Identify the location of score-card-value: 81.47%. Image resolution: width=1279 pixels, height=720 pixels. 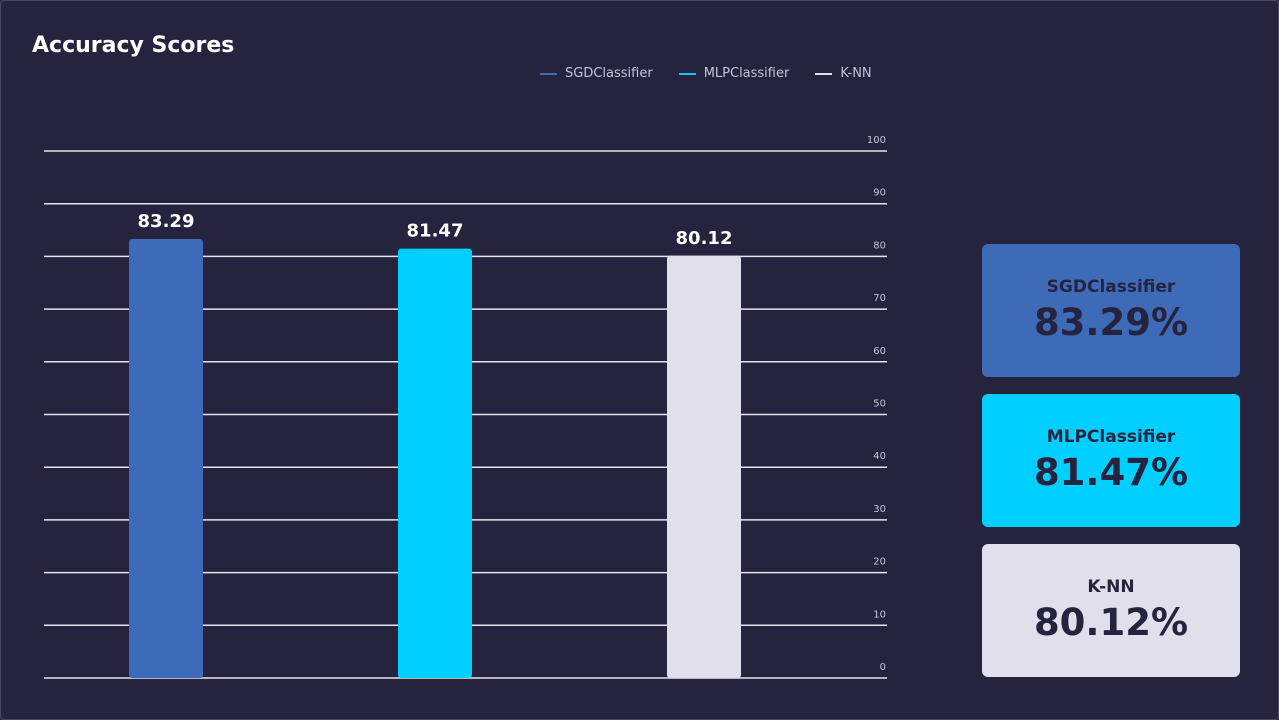
(1111, 472).